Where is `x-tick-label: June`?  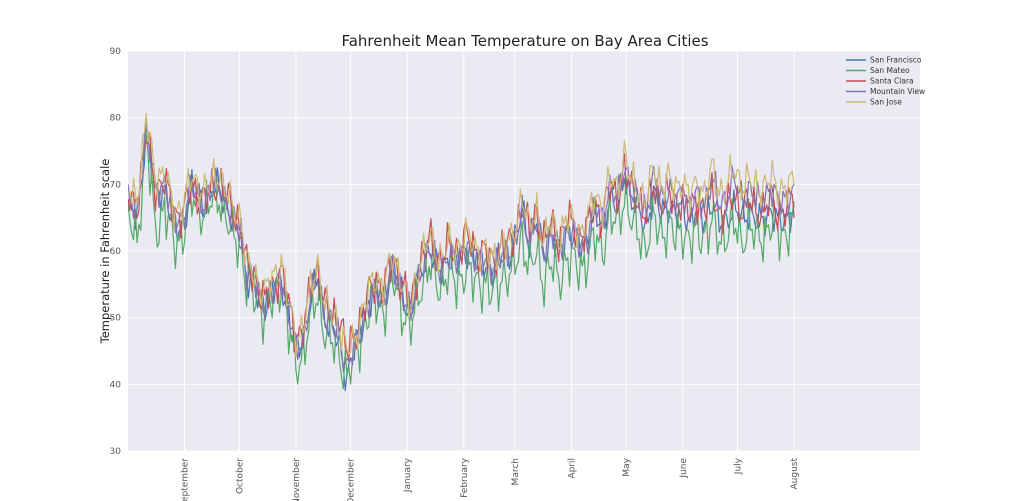
x-tick-label: June is located at coordinates (684, 468).